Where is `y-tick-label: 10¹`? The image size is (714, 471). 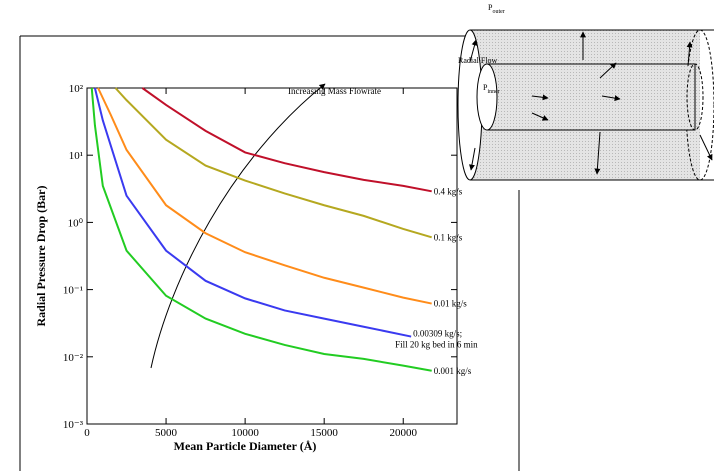
y-tick-label: 10¹ is located at coordinates (76, 156).